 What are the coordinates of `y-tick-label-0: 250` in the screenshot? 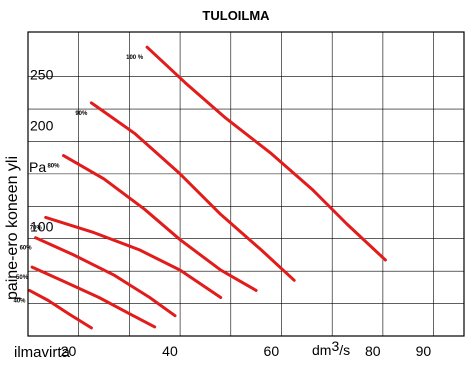 It's located at (42, 75).